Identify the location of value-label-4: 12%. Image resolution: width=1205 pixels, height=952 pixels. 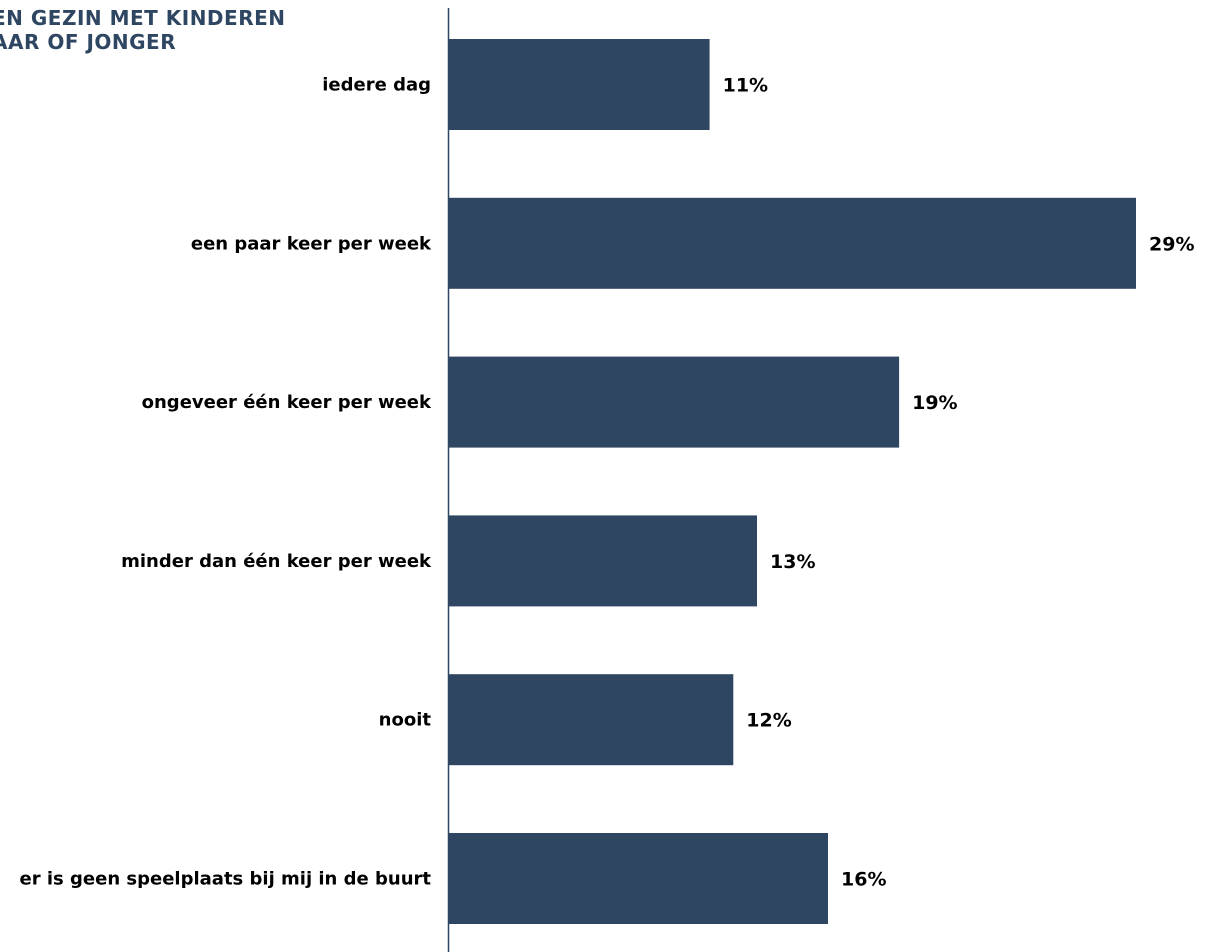
(768, 721).